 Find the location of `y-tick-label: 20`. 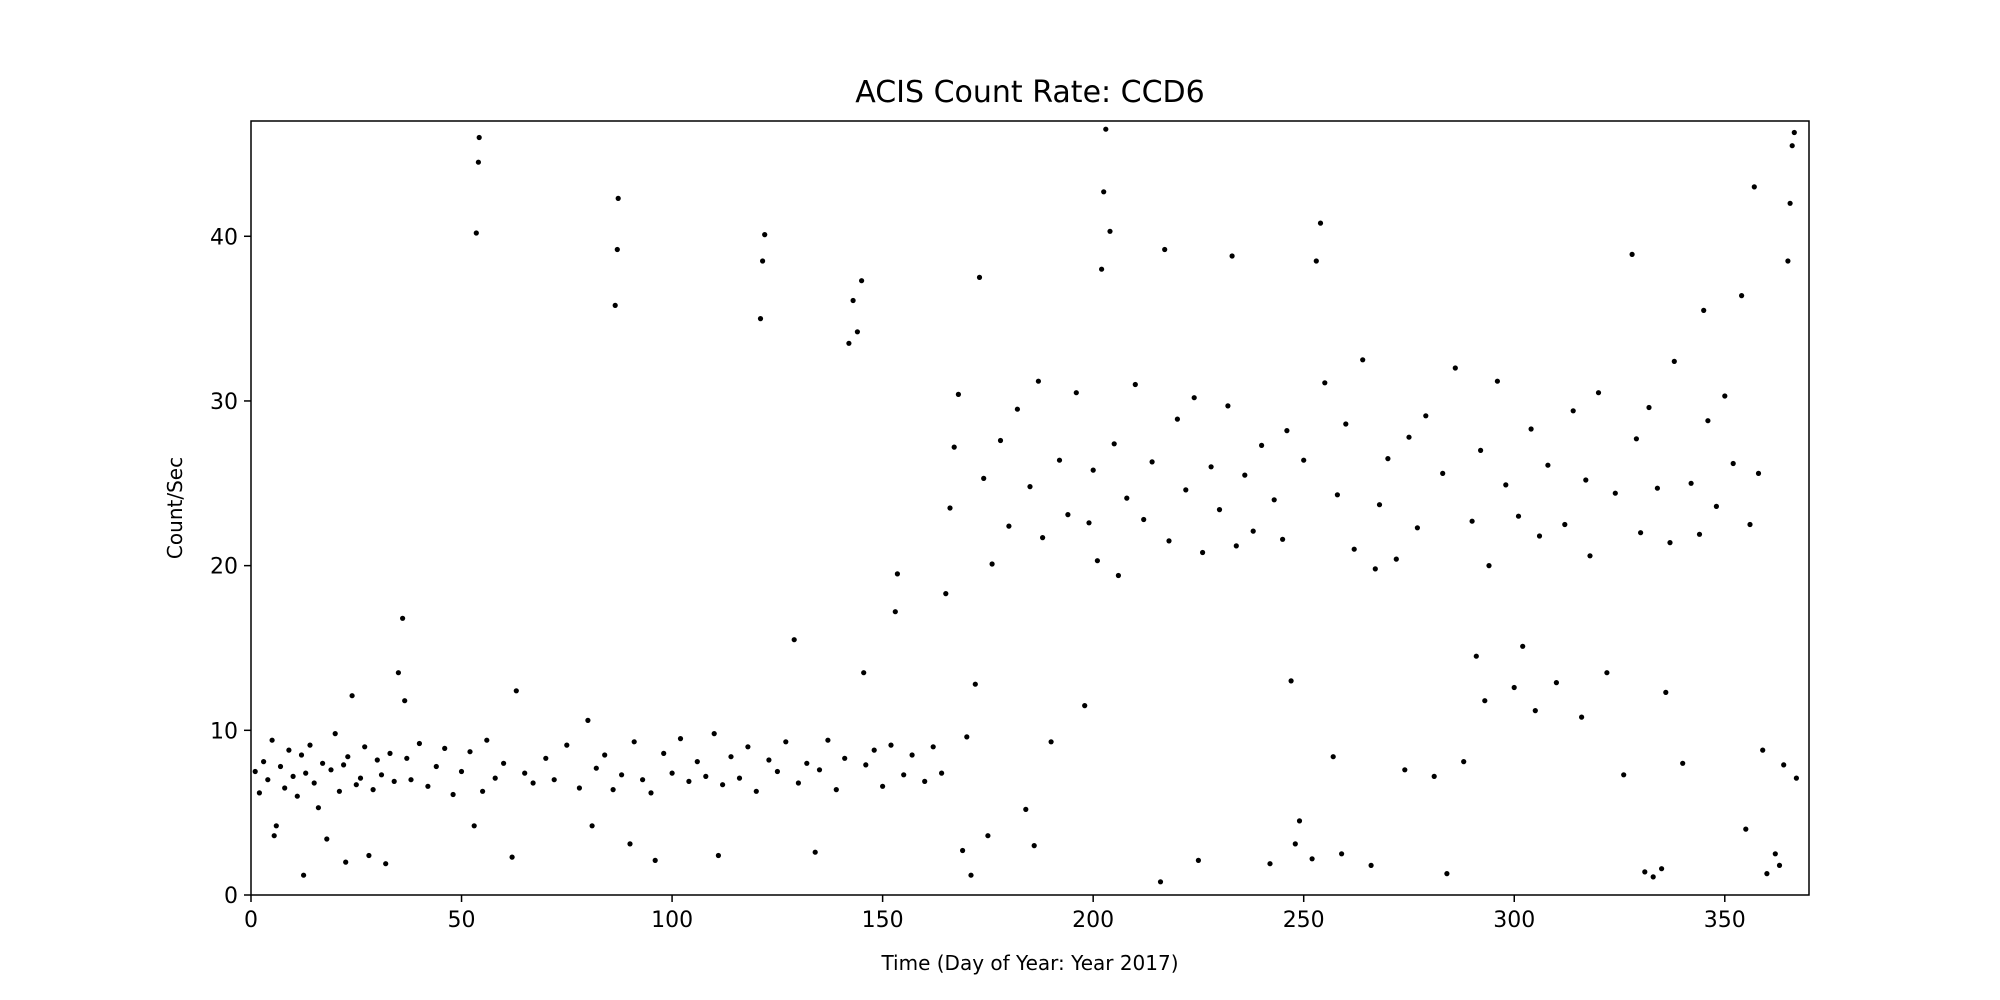

y-tick-label: 20 is located at coordinates (224, 567).